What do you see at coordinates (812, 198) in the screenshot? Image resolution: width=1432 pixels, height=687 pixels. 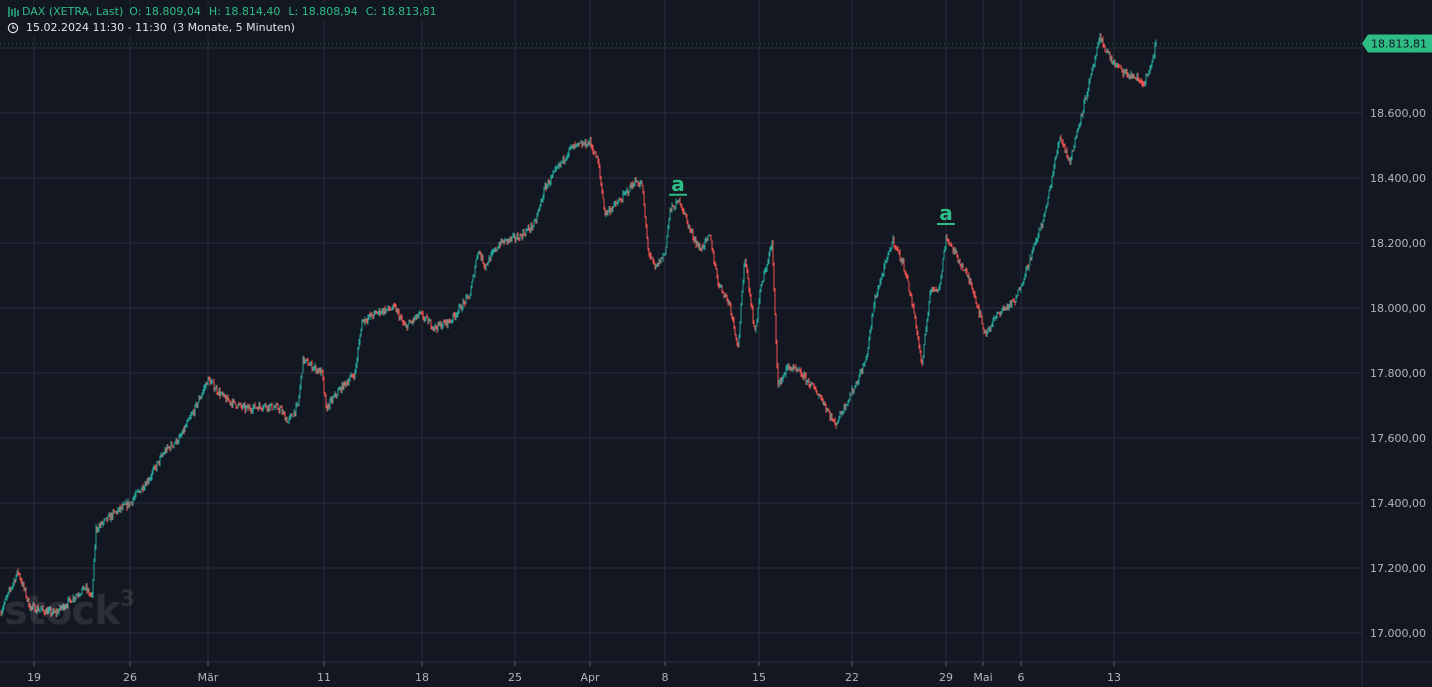 I see `annotation-marks: aa` at bounding box center [812, 198].